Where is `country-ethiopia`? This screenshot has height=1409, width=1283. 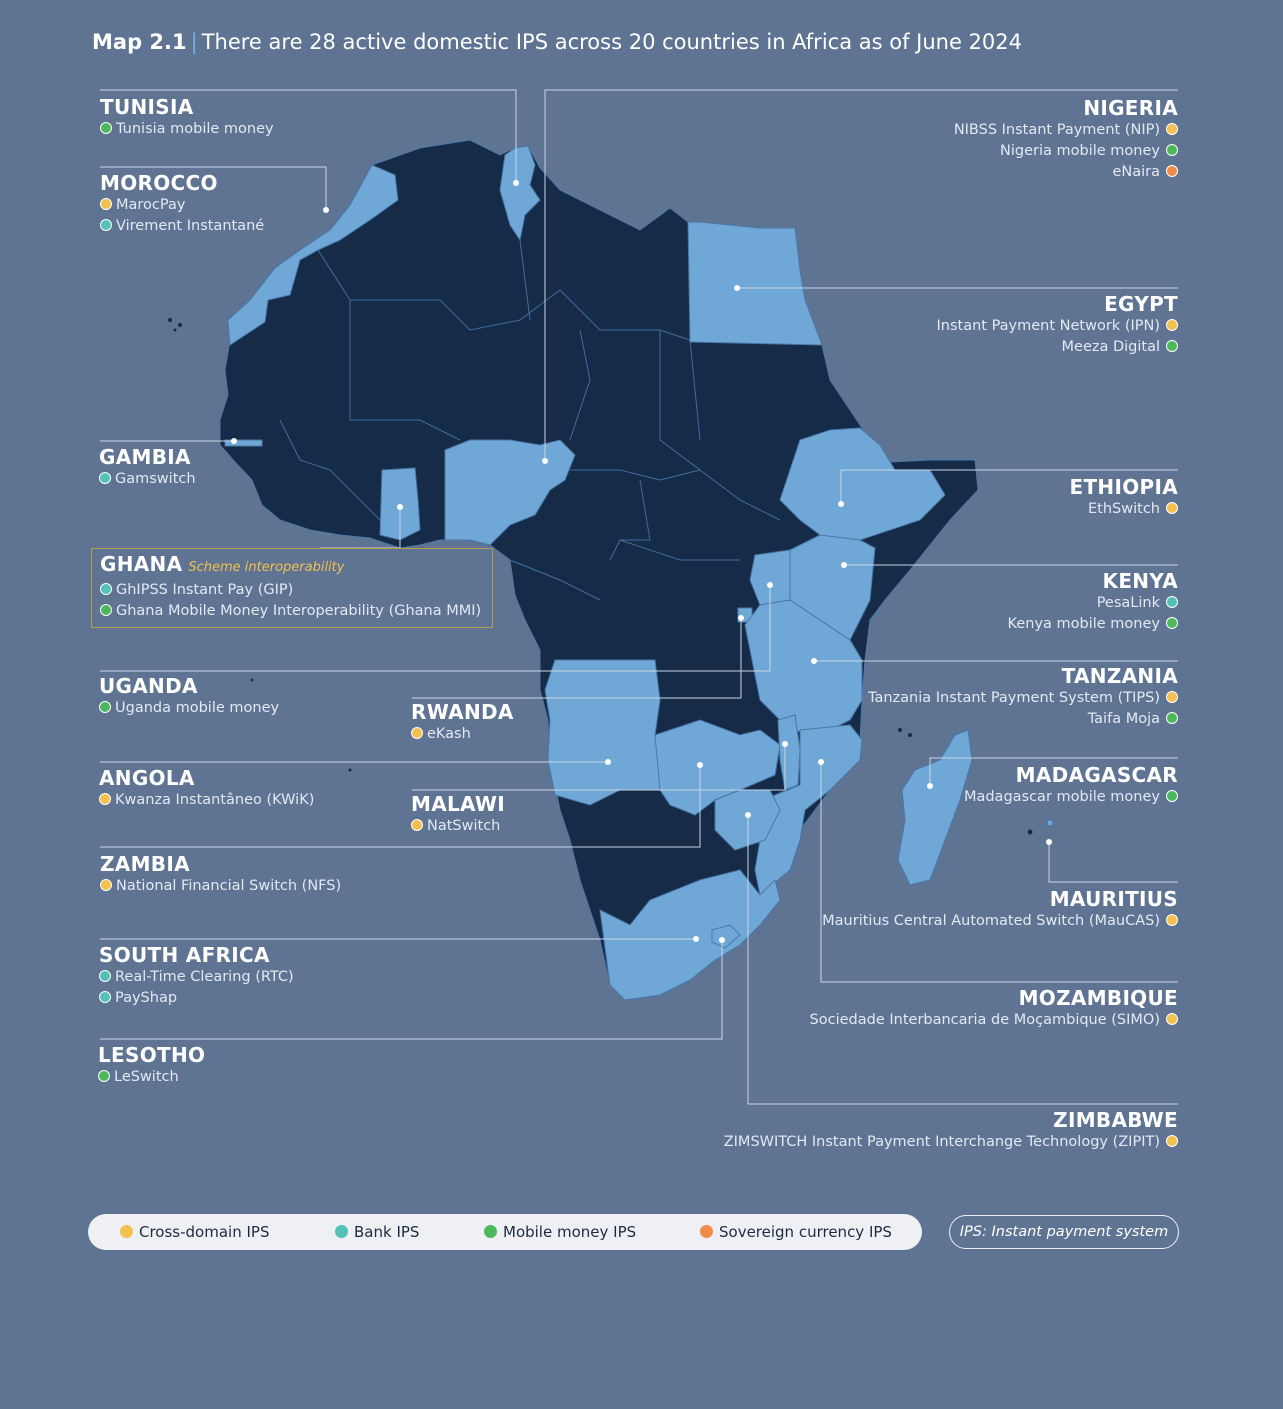 country-ethiopia is located at coordinates (862, 486).